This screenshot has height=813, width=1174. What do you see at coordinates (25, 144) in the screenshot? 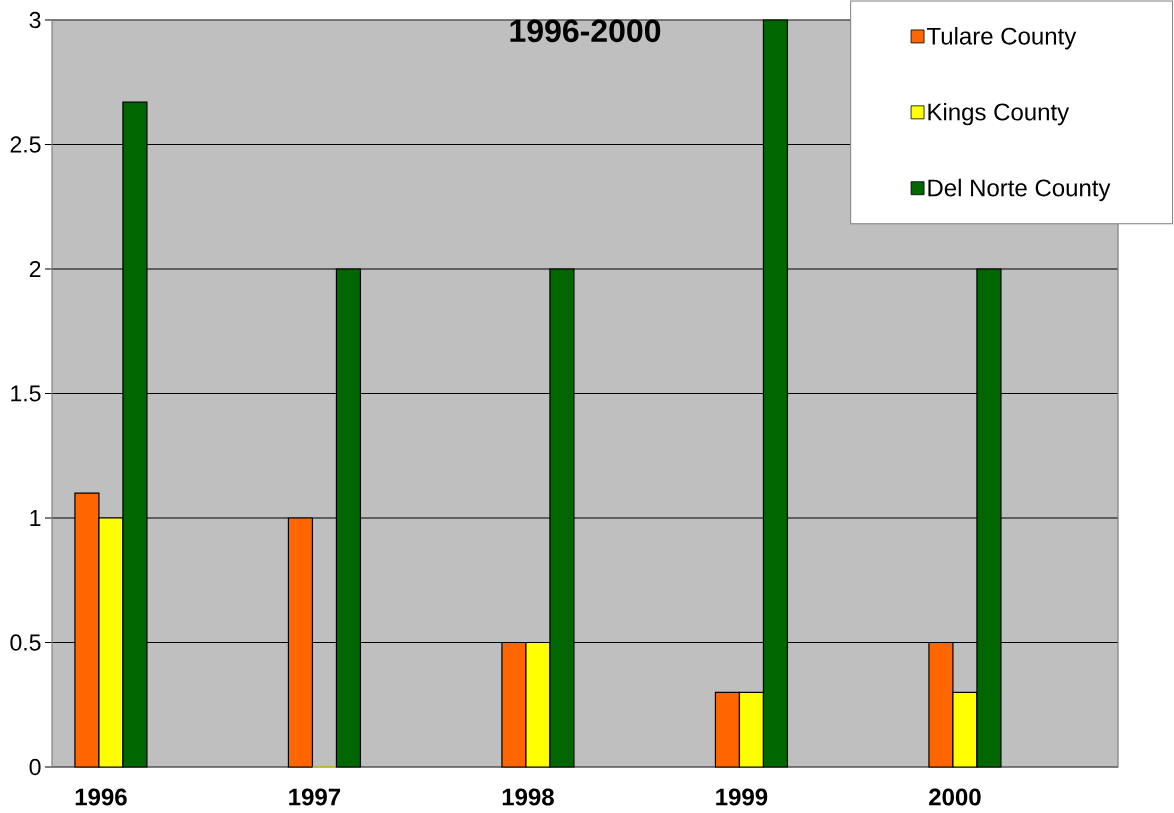
I see `y-tick-label: 2.5` at bounding box center [25, 144].